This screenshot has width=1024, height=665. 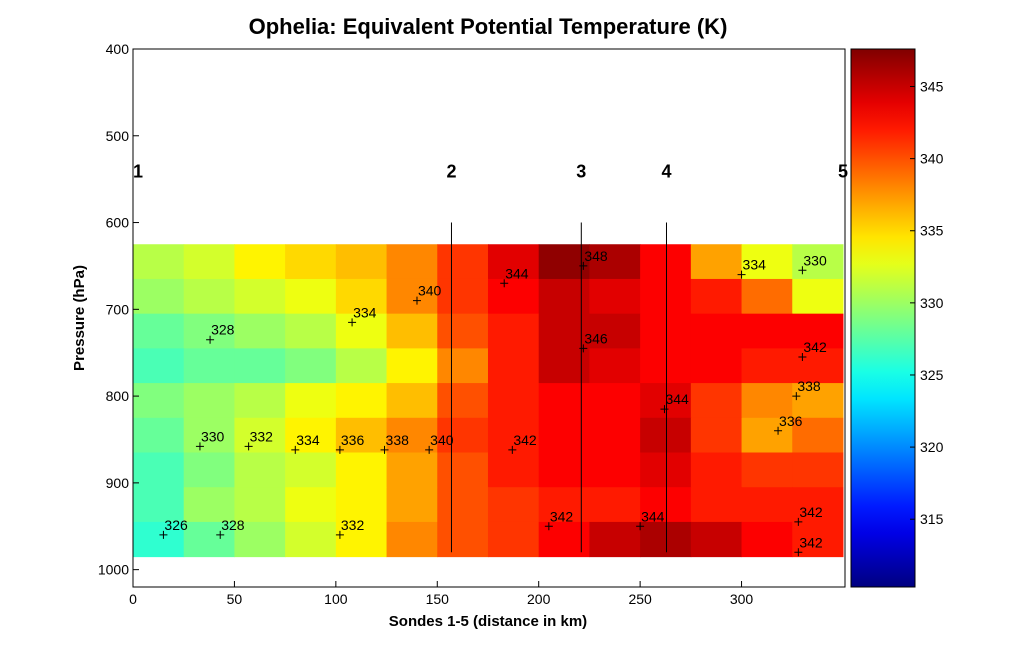 What do you see at coordinates (138, 171) in the screenshot?
I see `sonde-label: 1` at bounding box center [138, 171].